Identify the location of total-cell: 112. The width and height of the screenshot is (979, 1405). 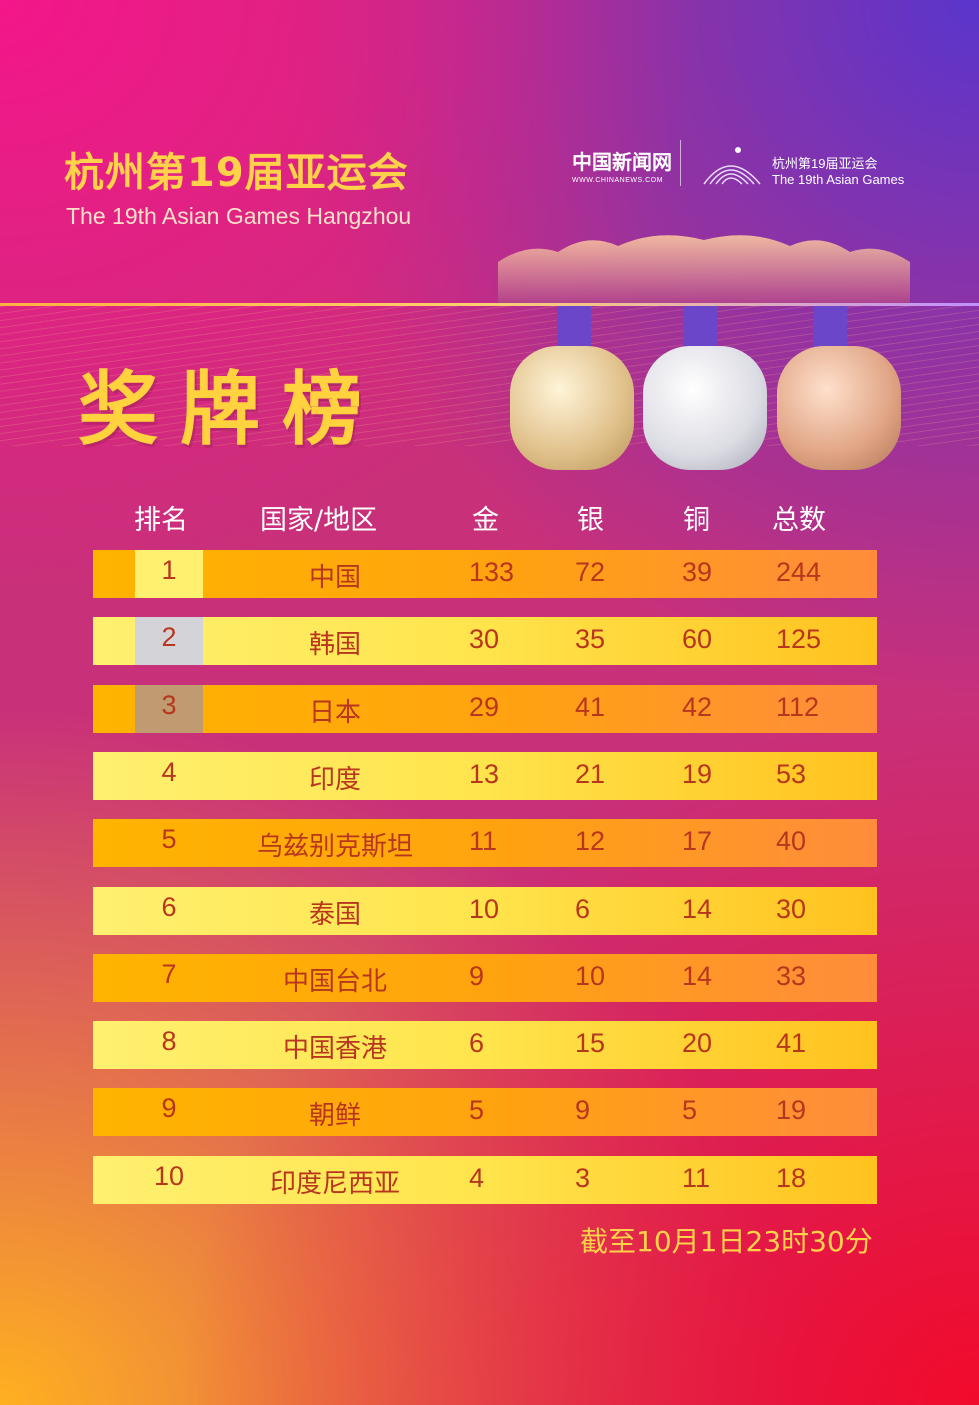
(798, 706).